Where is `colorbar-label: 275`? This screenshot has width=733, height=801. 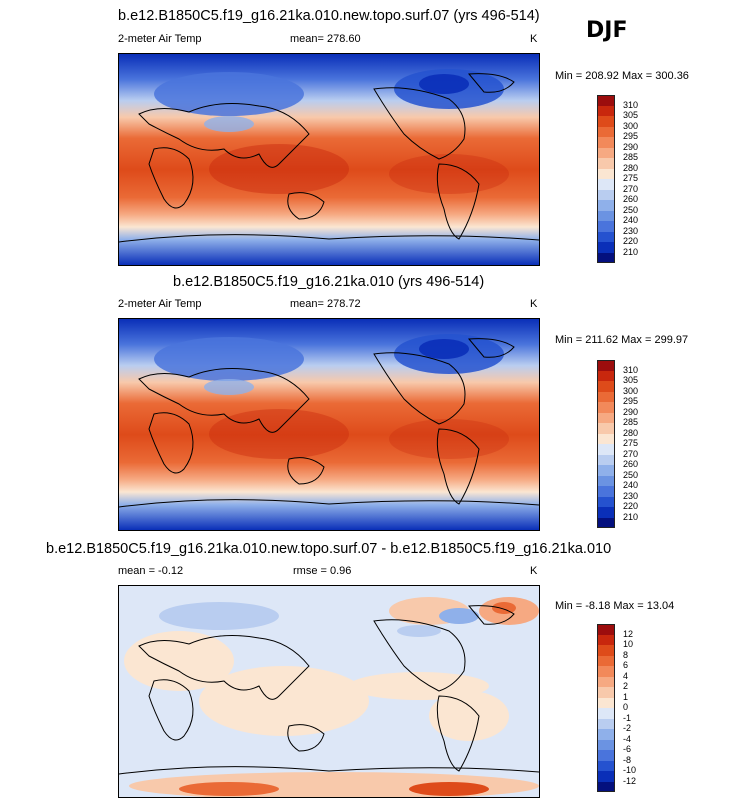 colorbar-label: 275 is located at coordinates (631, 443).